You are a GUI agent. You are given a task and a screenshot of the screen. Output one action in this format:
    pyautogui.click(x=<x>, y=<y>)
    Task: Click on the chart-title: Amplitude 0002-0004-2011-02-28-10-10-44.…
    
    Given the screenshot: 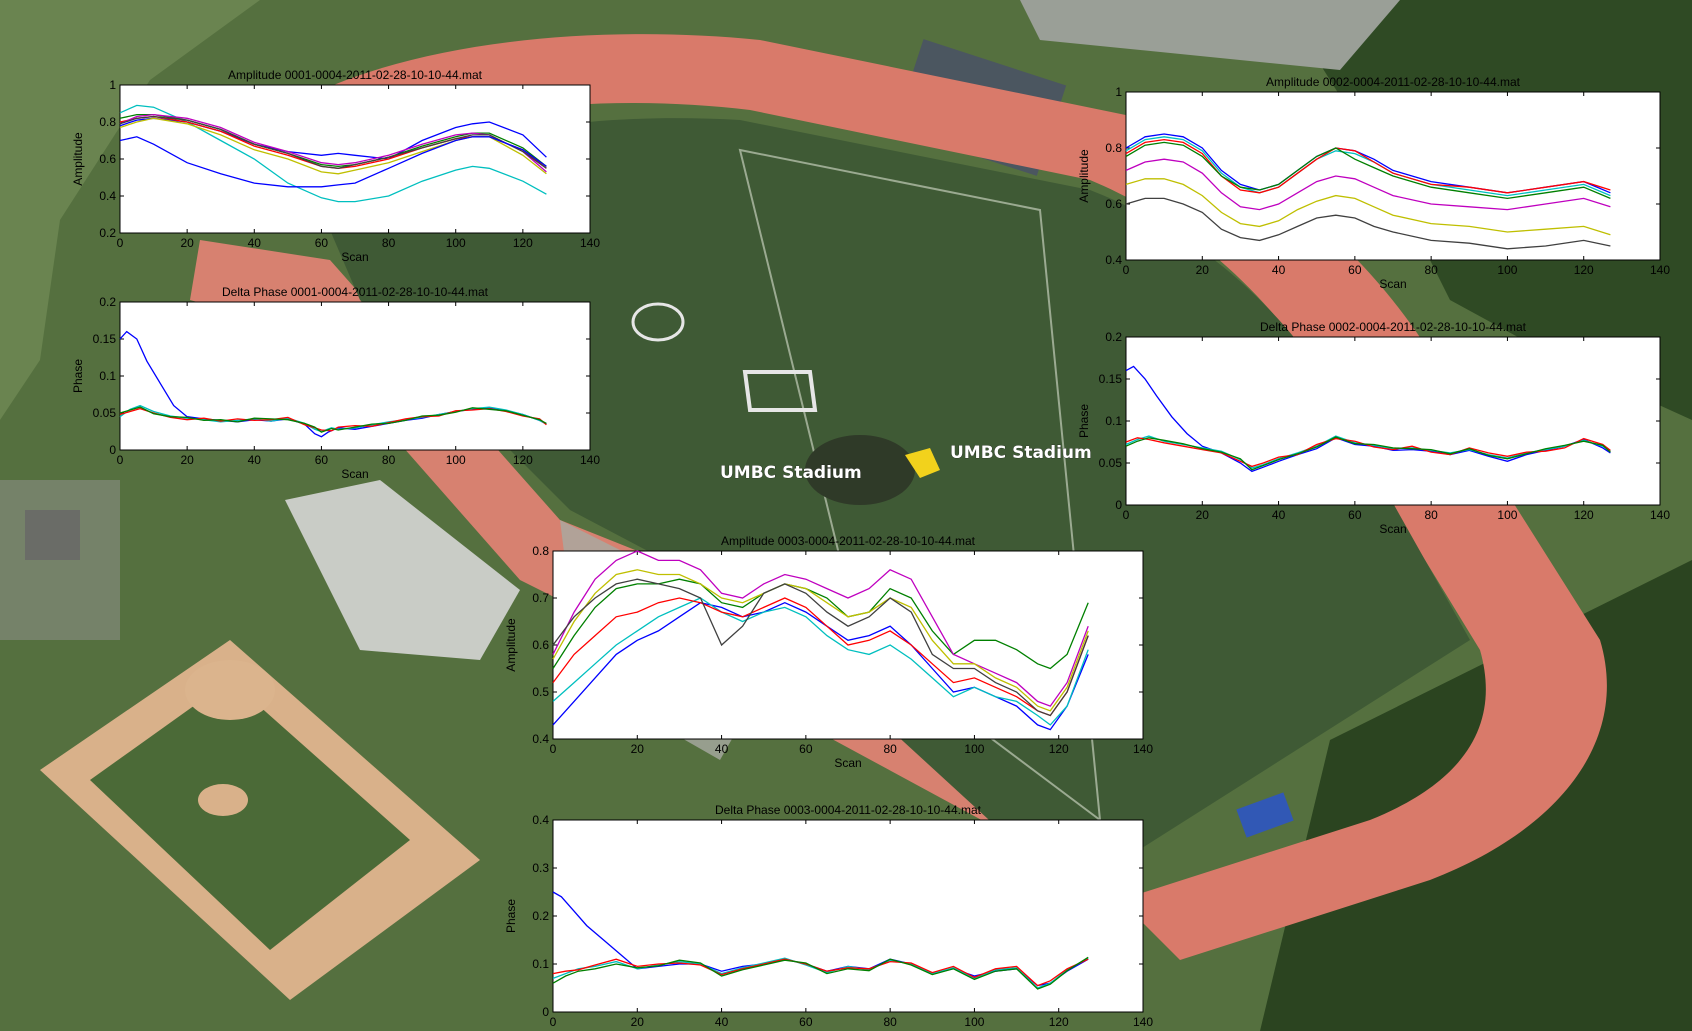 What is the action you would take?
    pyautogui.click(x=1393, y=82)
    